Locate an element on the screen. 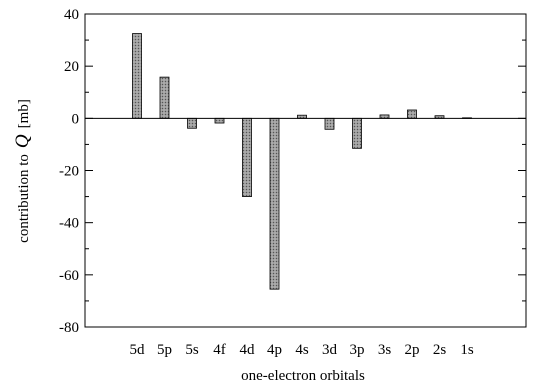 This screenshot has width=533, height=385. x-tick-label-2s: 2s is located at coordinates (440, 350).